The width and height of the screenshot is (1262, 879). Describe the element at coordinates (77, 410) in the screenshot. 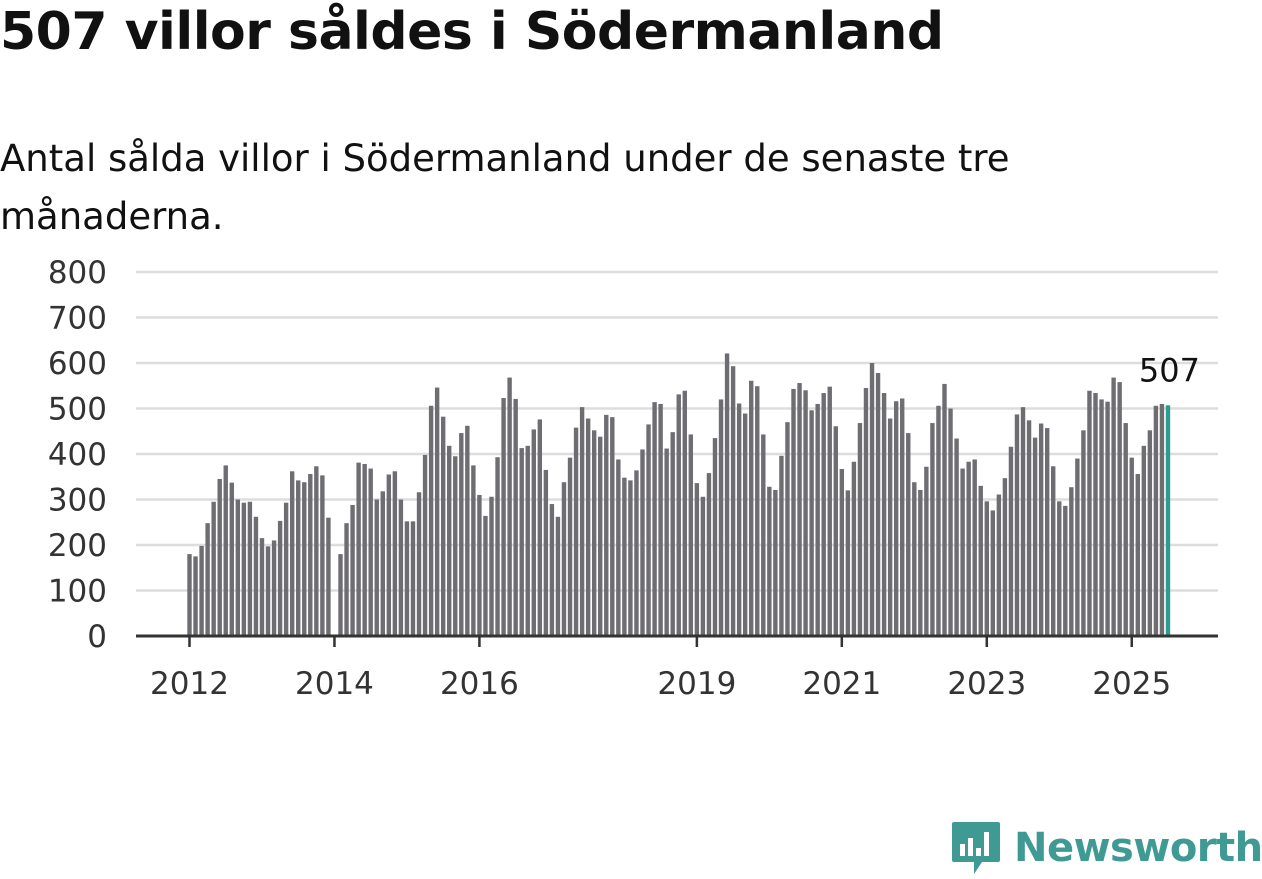

I see `y-tick-label: 500` at that location.